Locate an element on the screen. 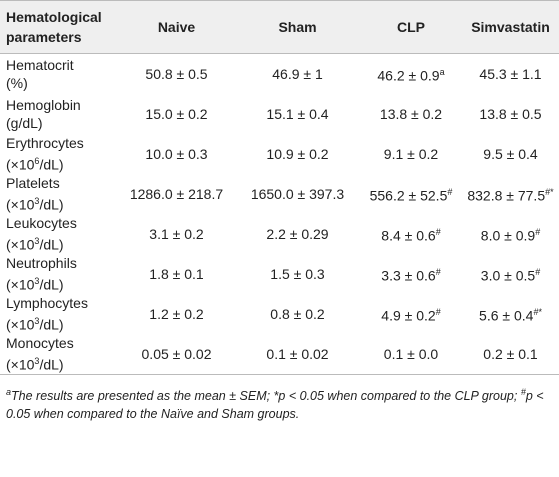 Image resolution: width=559 pixels, height=477 pixels. parameter-name: Monocytes is located at coordinates (40, 343).